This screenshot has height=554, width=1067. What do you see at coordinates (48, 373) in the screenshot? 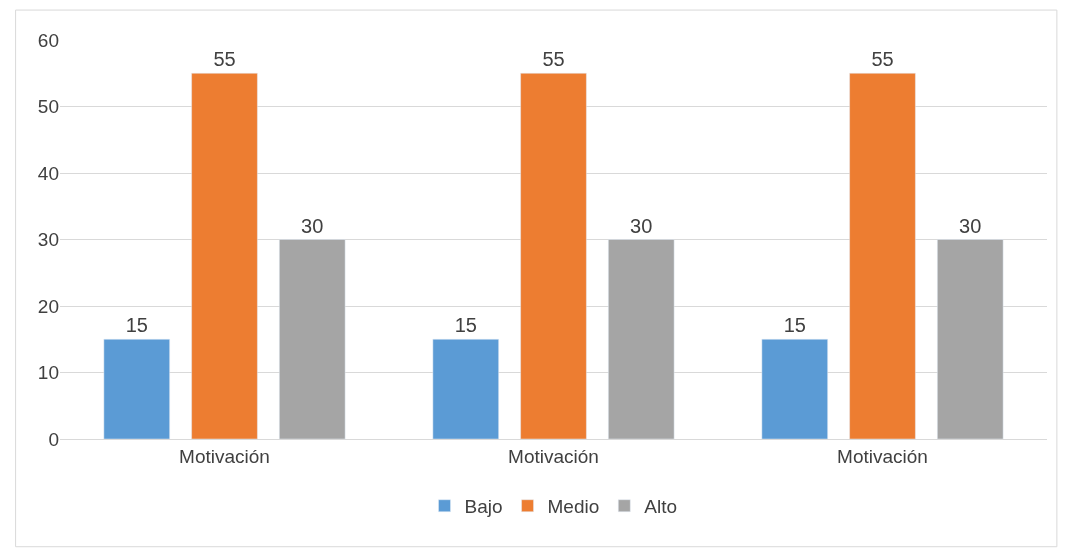
I see `y-tick-label: 10` at bounding box center [48, 373].